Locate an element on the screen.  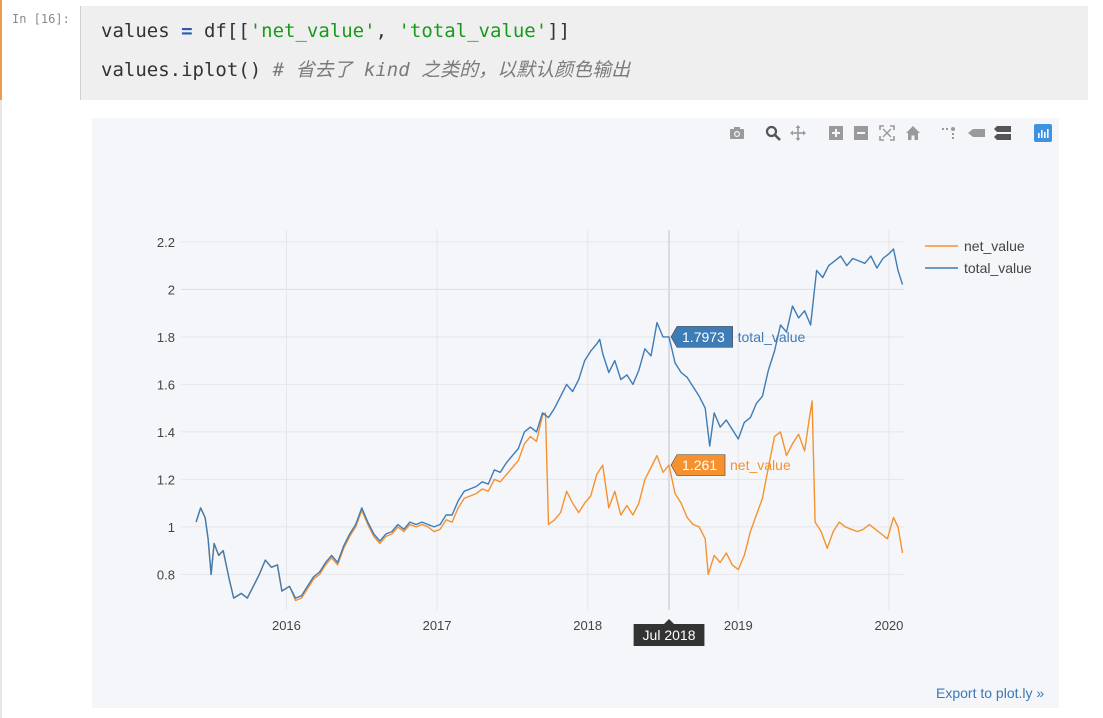
hover-label-net-value: 1.261 is located at coordinates (699, 465).